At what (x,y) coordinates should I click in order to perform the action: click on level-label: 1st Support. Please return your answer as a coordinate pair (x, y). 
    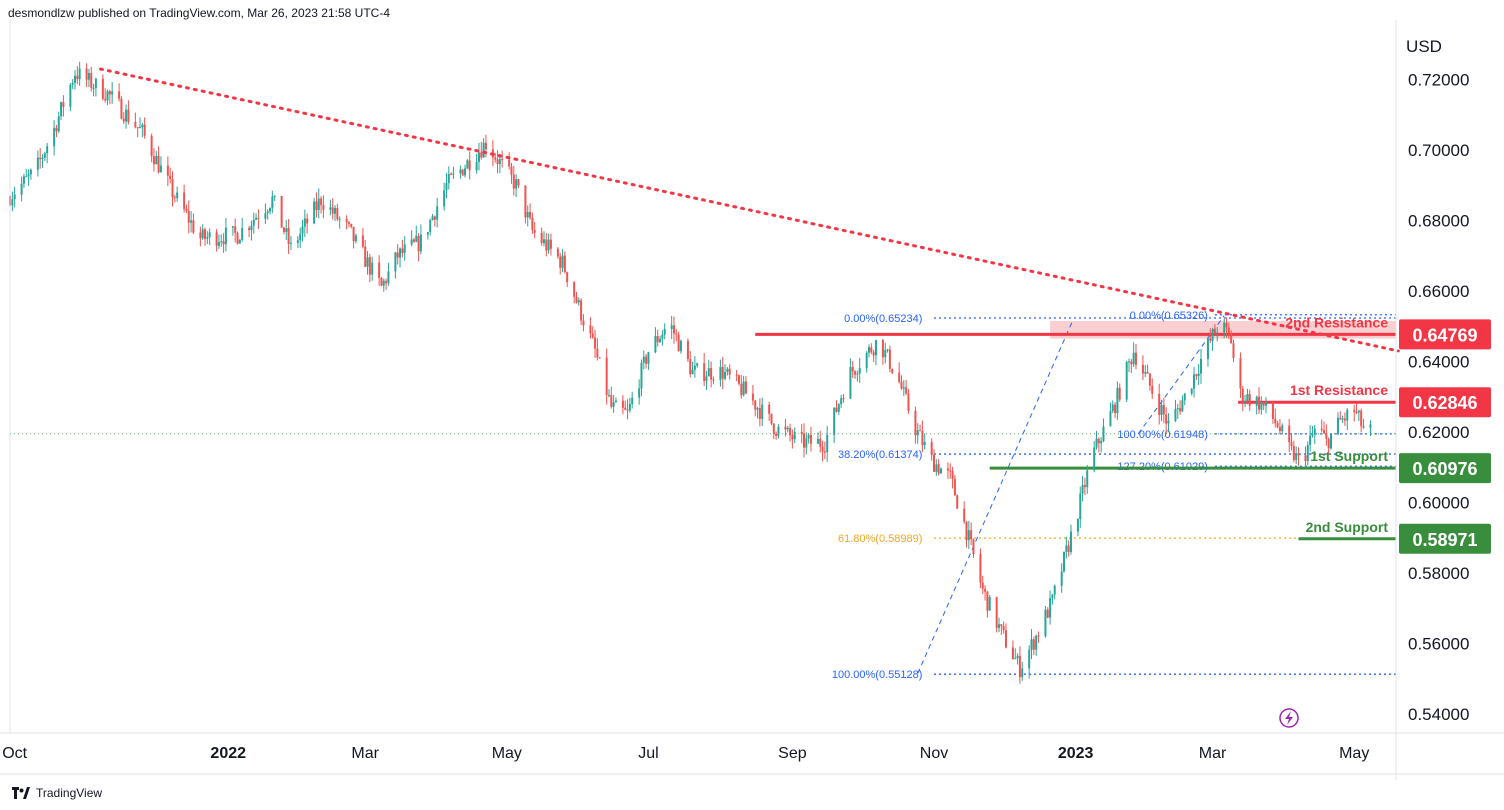
    Looking at the image, I should click on (1349, 456).